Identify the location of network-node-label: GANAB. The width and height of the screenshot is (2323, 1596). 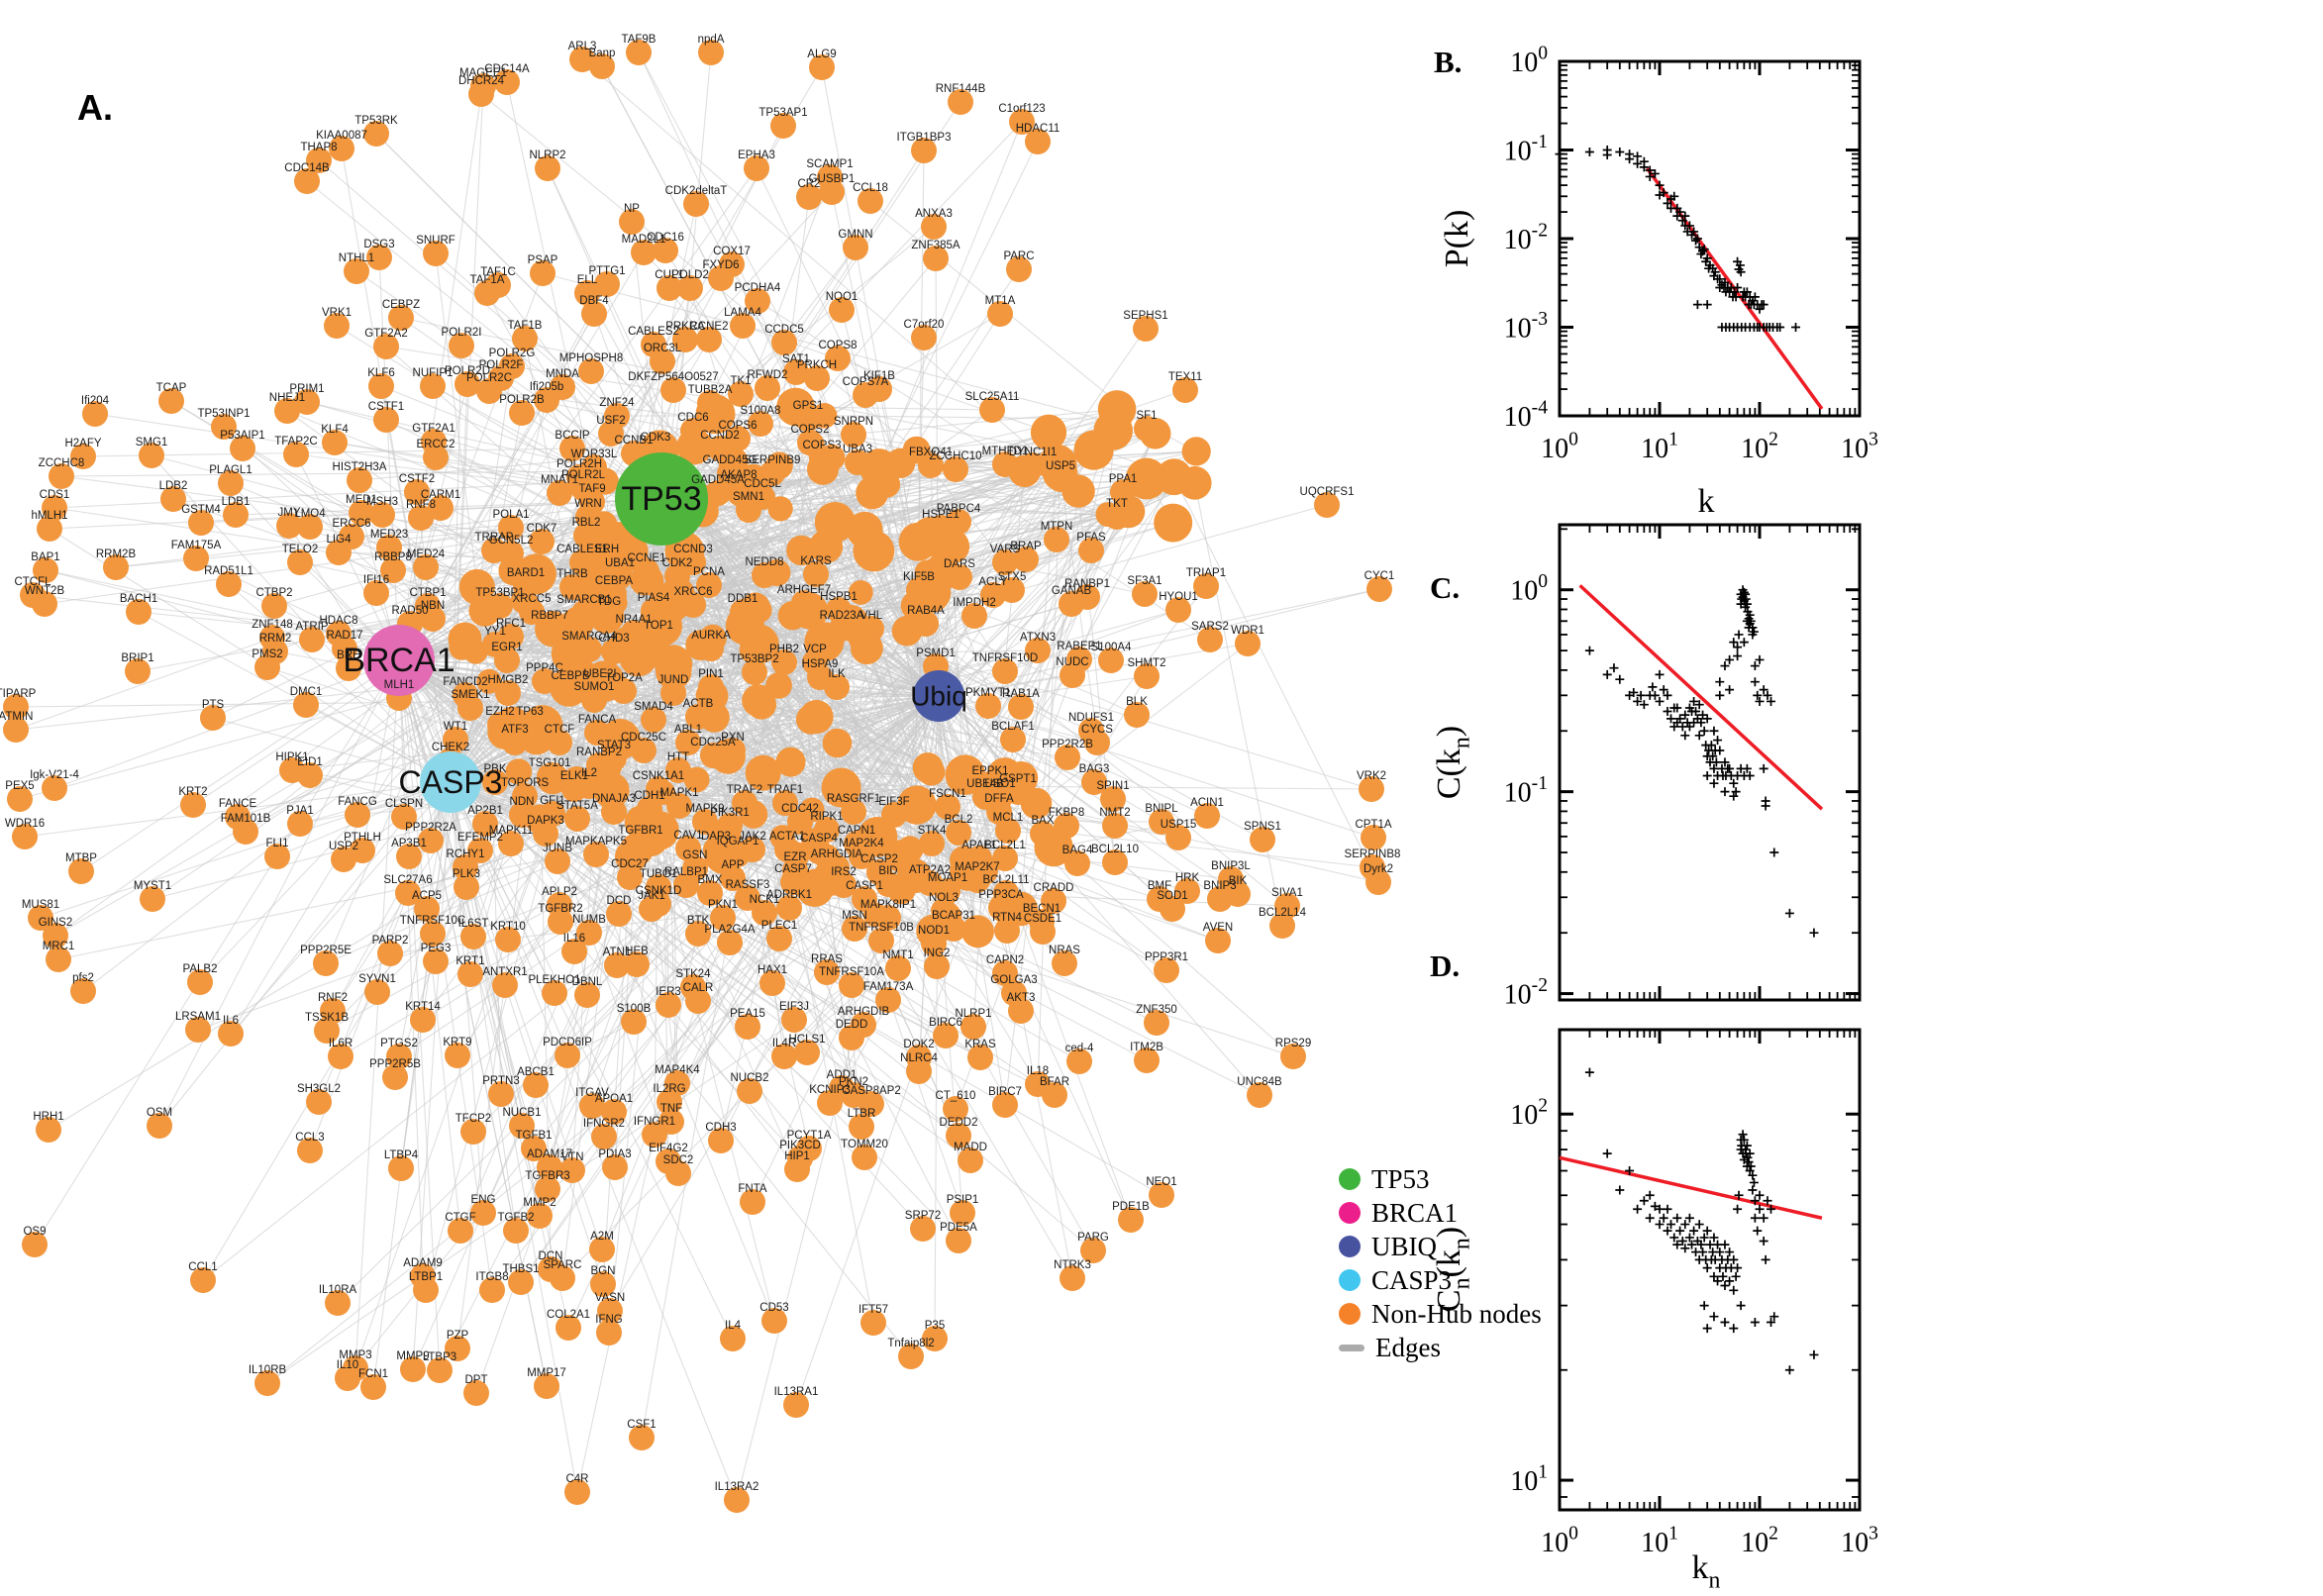
(1072, 591).